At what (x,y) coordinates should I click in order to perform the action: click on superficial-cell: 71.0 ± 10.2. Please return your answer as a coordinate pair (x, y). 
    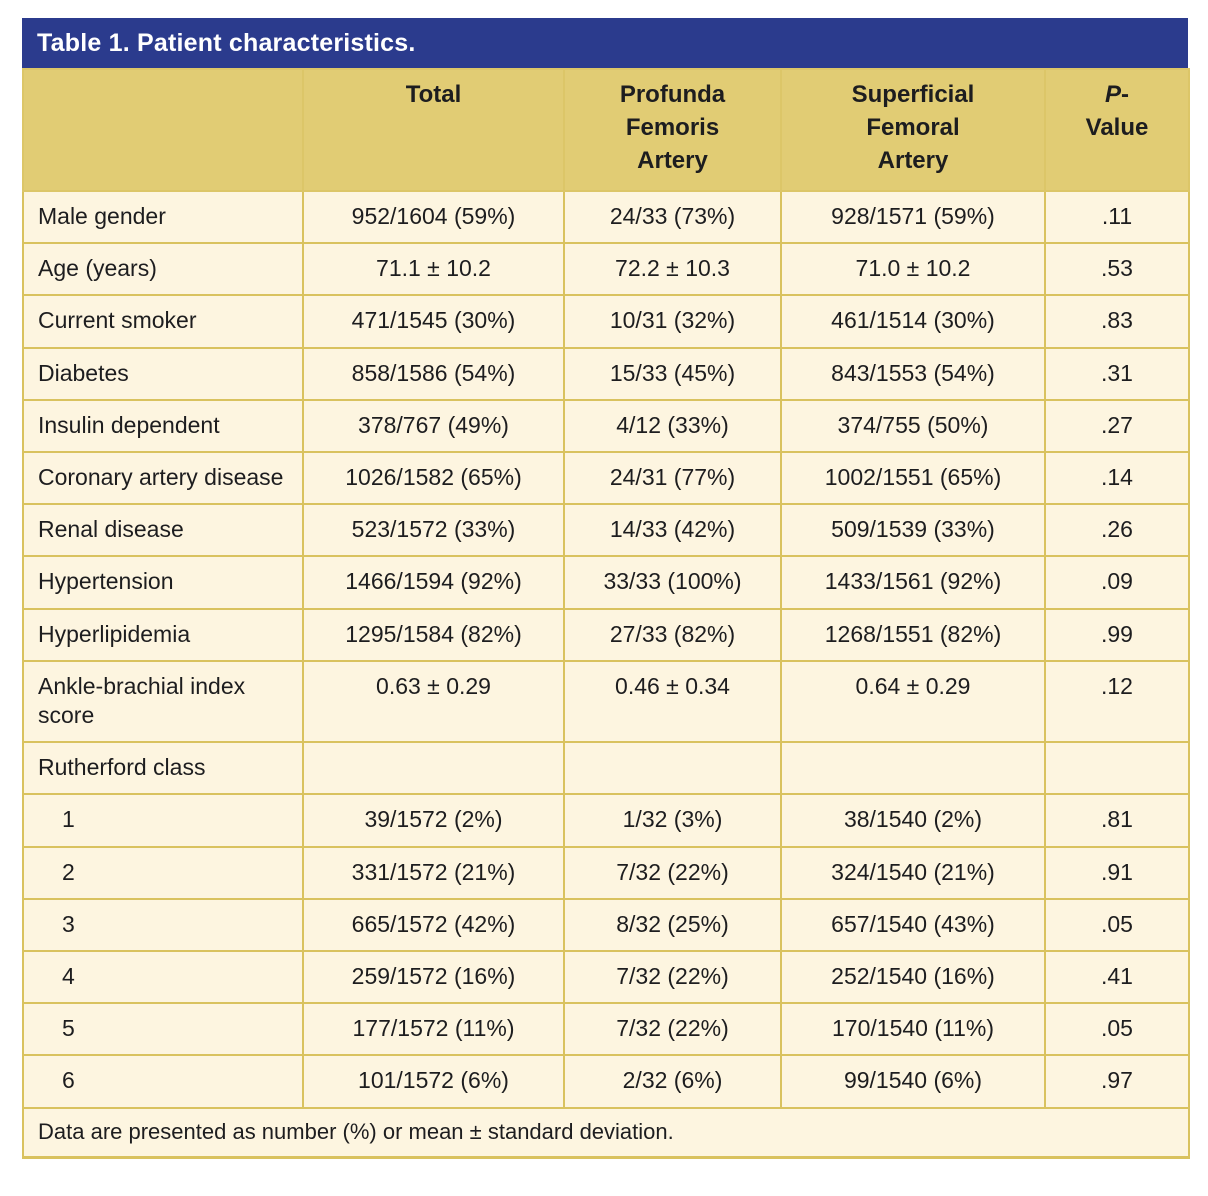
    Looking at the image, I should click on (913, 269).